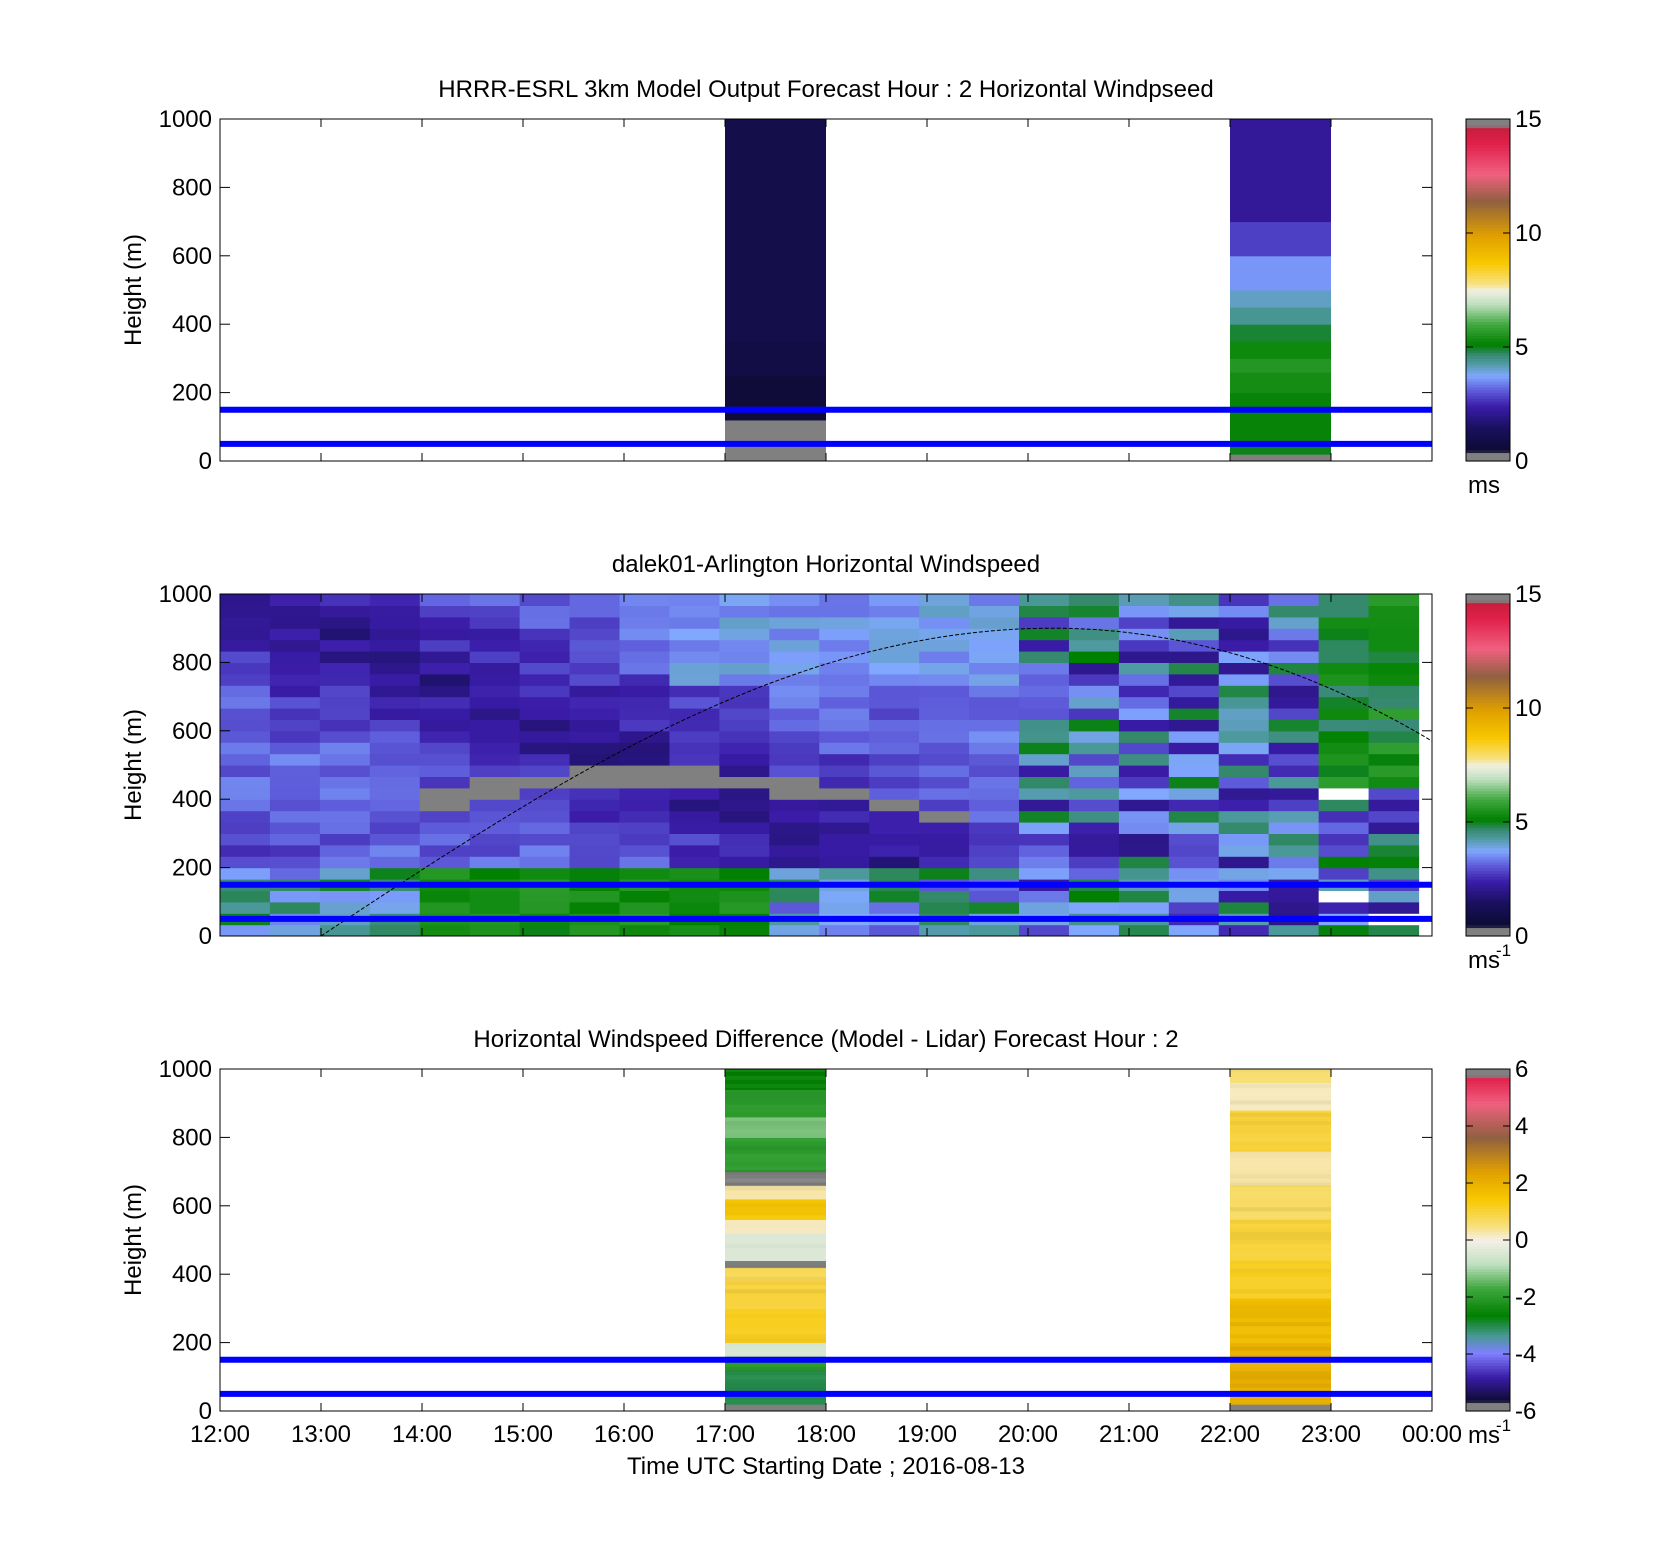 The image size is (1680, 1561). I want to click on plot-area, so click(1028, 1240).